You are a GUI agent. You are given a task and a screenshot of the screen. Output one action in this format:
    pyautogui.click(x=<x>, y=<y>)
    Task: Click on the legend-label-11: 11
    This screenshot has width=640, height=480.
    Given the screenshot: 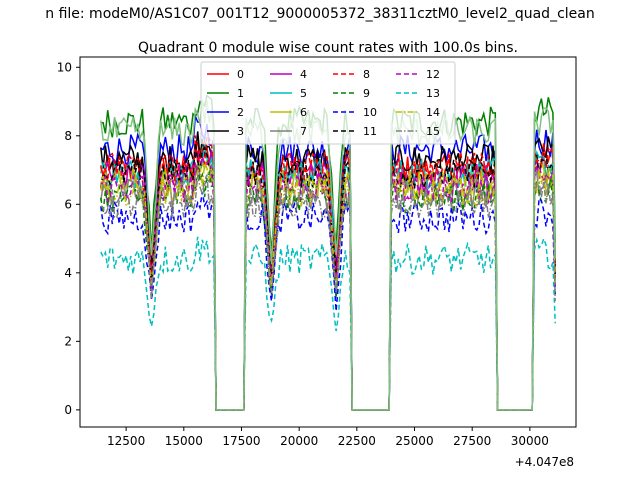 What is the action you would take?
    pyautogui.click(x=370, y=131)
    